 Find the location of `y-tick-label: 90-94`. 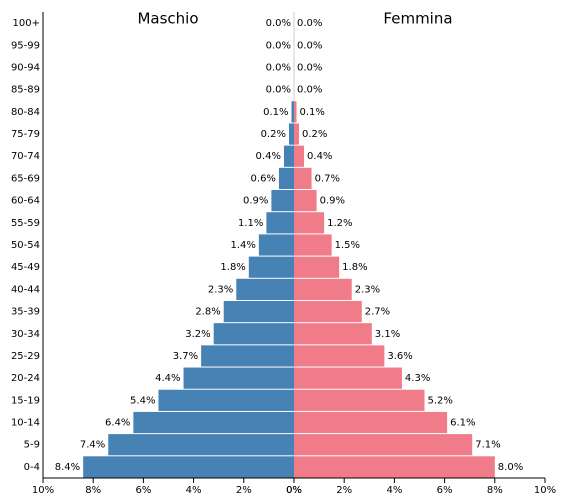

y-tick-label: 90-94 is located at coordinates (25, 67).